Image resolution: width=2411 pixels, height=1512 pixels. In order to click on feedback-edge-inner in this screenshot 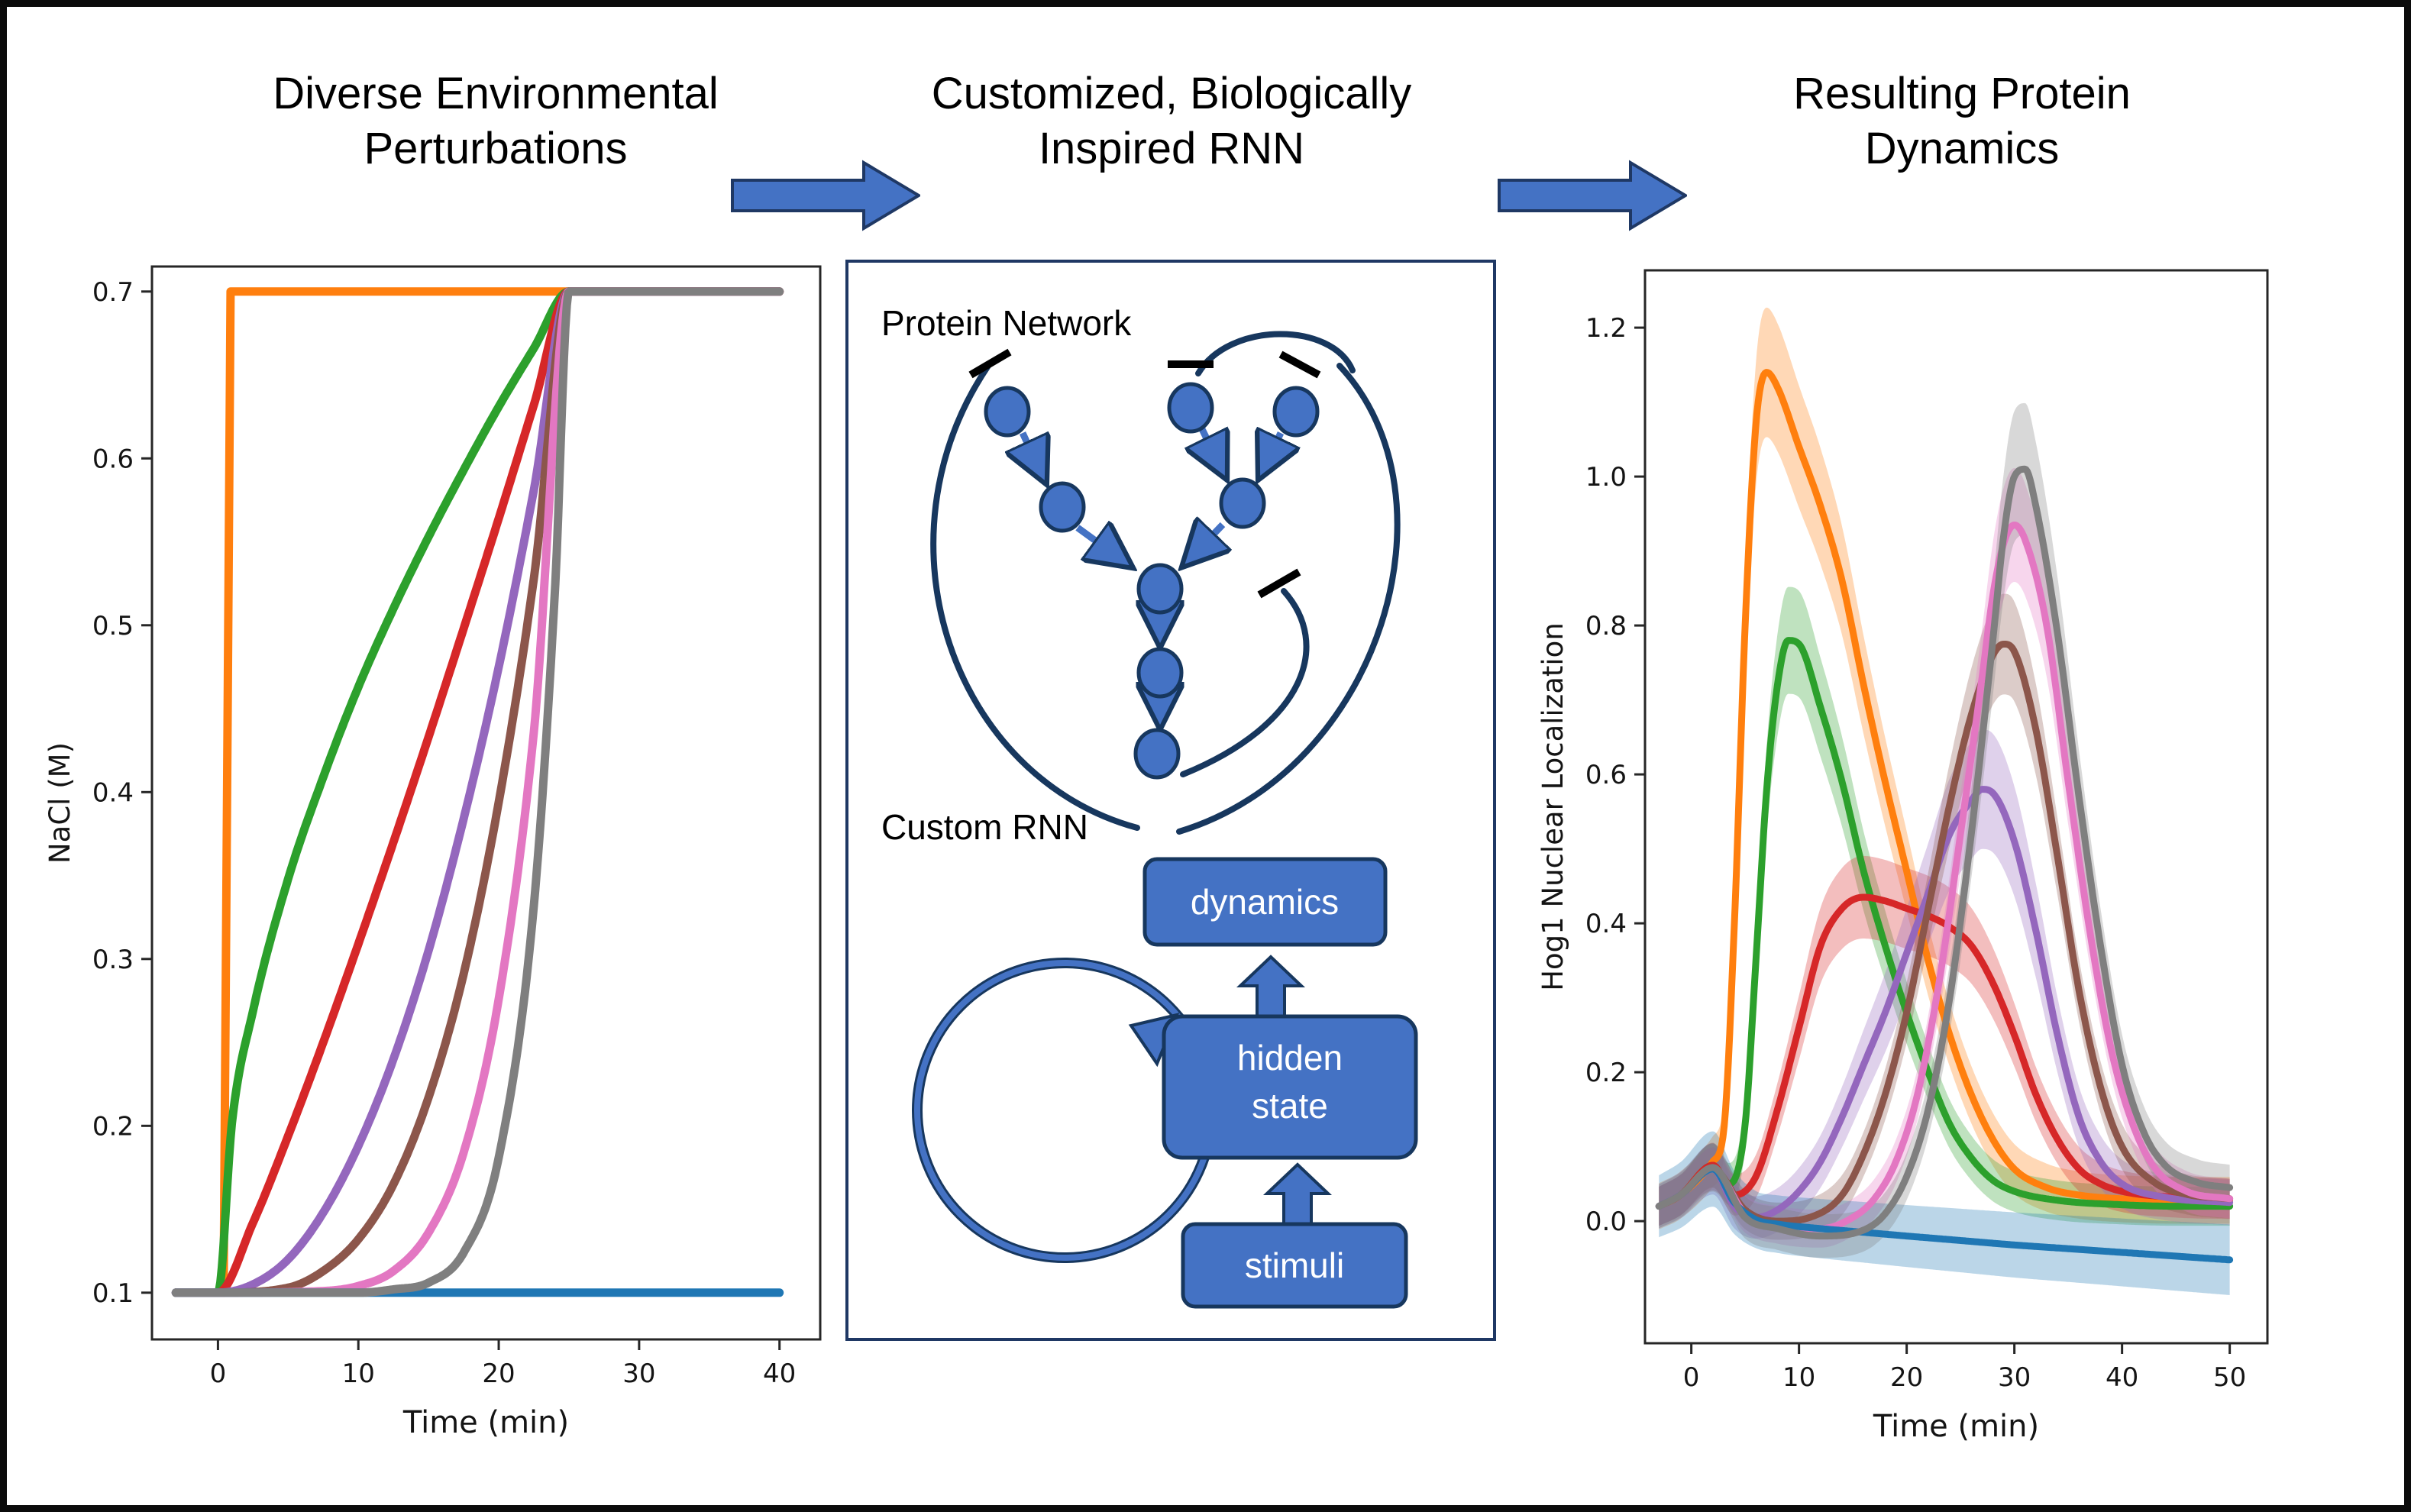, I will do `click(1245, 682)`.